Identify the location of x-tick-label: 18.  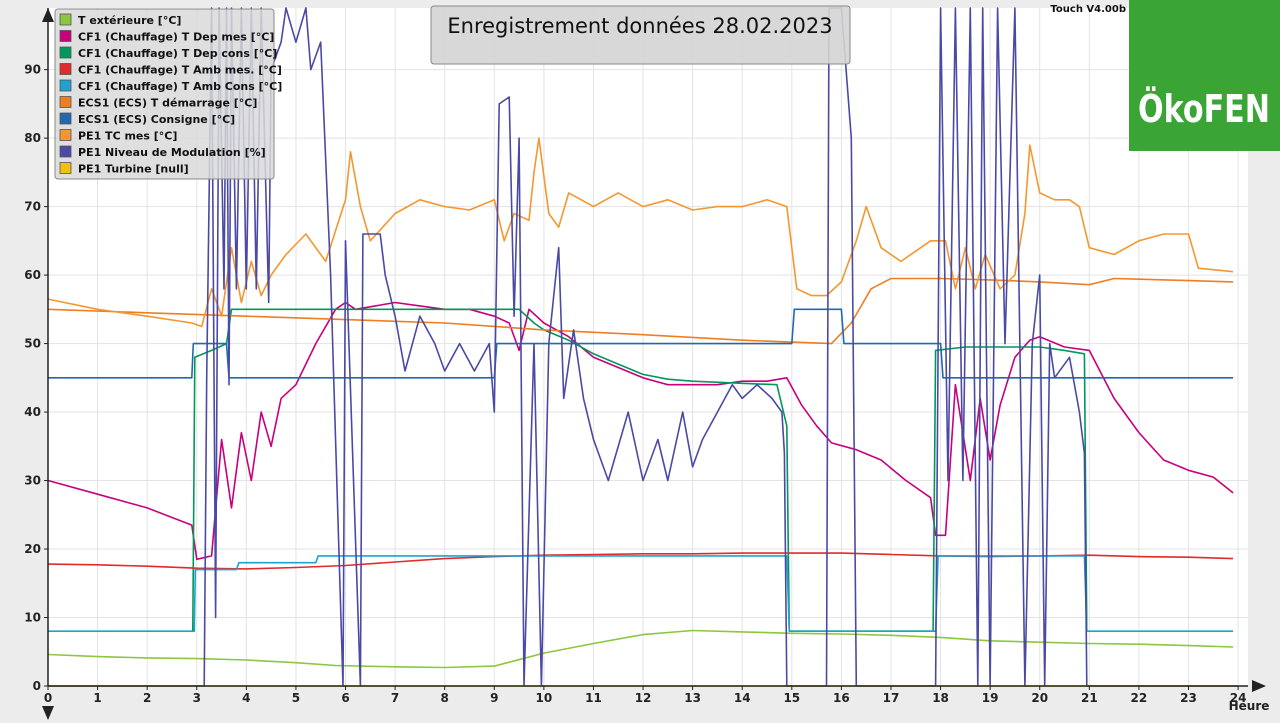
(940, 698).